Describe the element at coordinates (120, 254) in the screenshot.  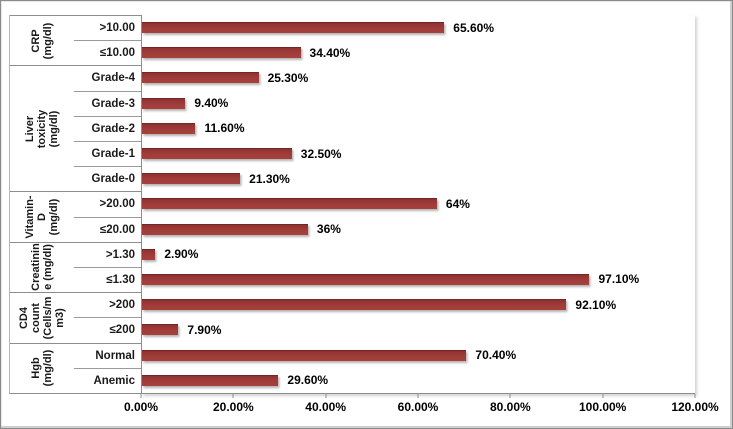
I see `category-label: >1.30` at that location.